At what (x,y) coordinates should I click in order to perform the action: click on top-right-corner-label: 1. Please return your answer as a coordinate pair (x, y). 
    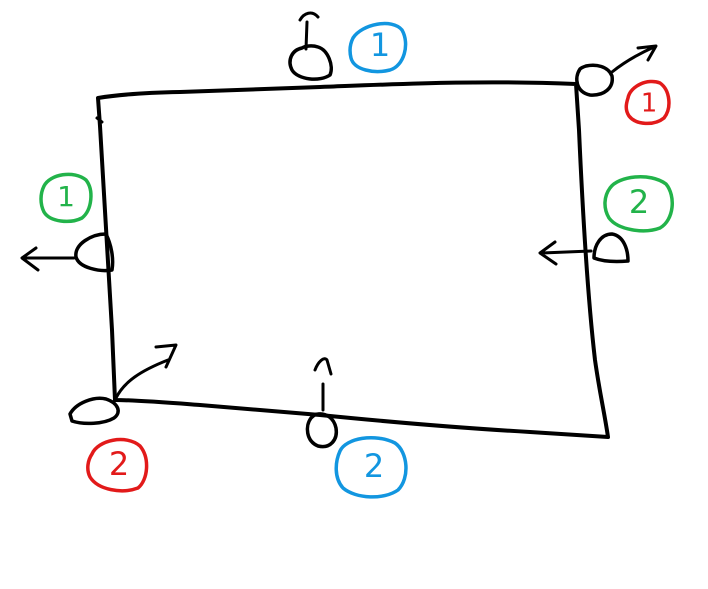
    Looking at the image, I should click on (647, 102).